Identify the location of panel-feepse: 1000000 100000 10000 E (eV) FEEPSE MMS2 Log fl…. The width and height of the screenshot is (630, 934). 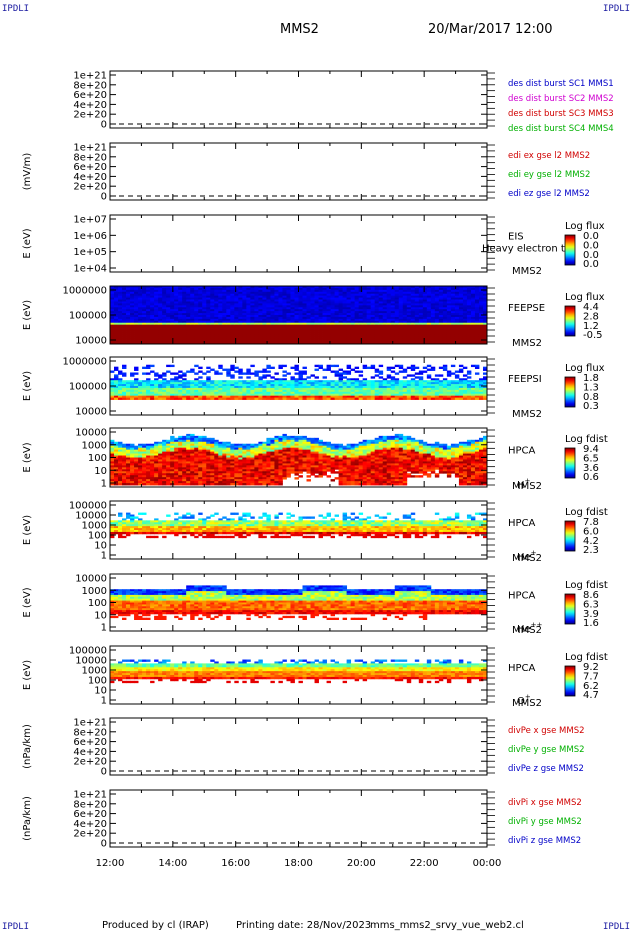
(313, 317).